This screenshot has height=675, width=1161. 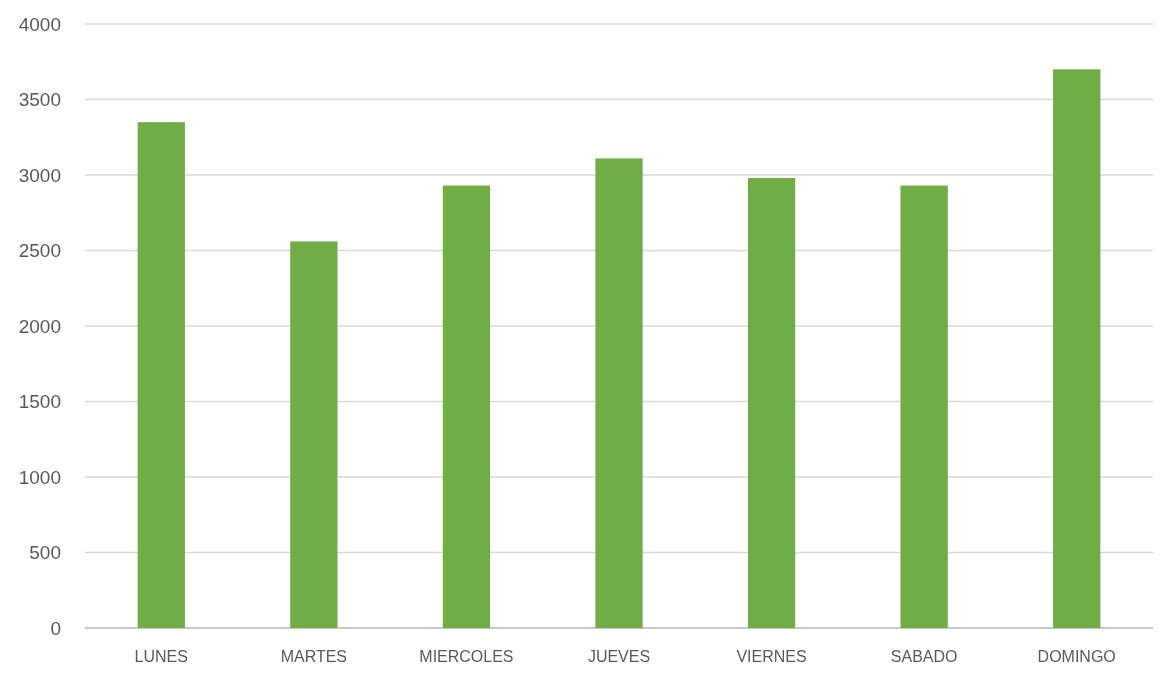 I want to click on x-tick-label: JUEVES, so click(x=619, y=656).